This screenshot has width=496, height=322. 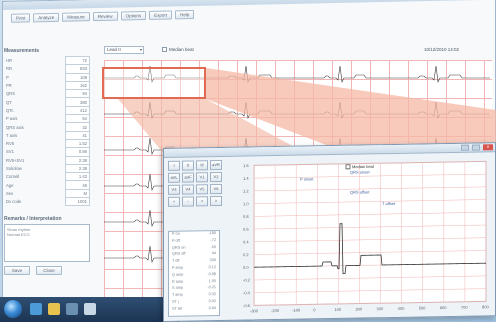 What do you see at coordinates (124, 50) in the screenshot?
I see `lead-select: Lead II ▾` at bounding box center [124, 50].